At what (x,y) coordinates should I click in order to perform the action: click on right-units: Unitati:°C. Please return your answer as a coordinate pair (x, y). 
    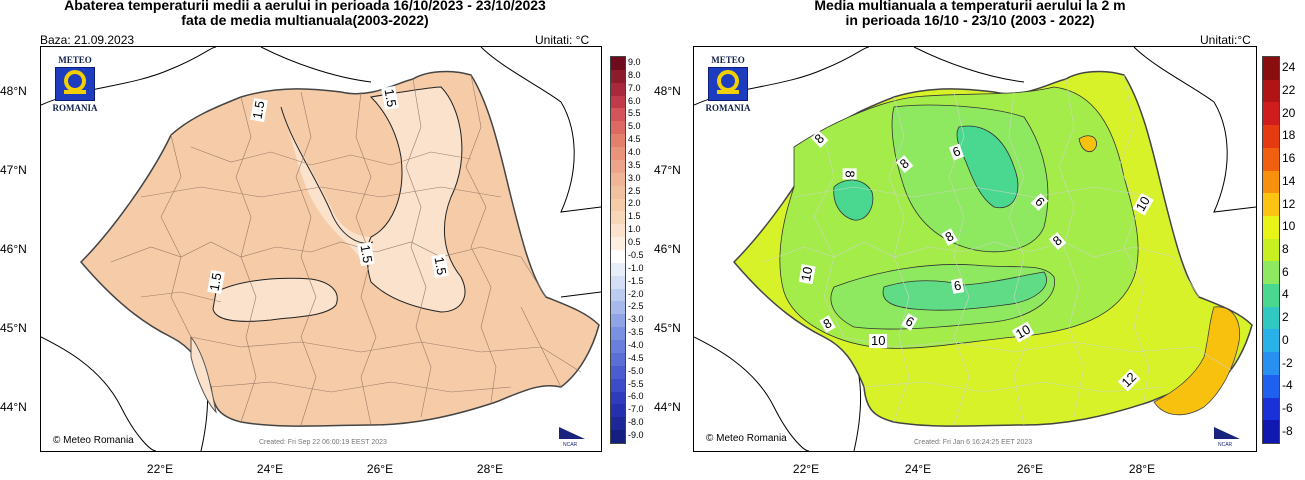
    Looking at the image, I should click on (1225, 40).